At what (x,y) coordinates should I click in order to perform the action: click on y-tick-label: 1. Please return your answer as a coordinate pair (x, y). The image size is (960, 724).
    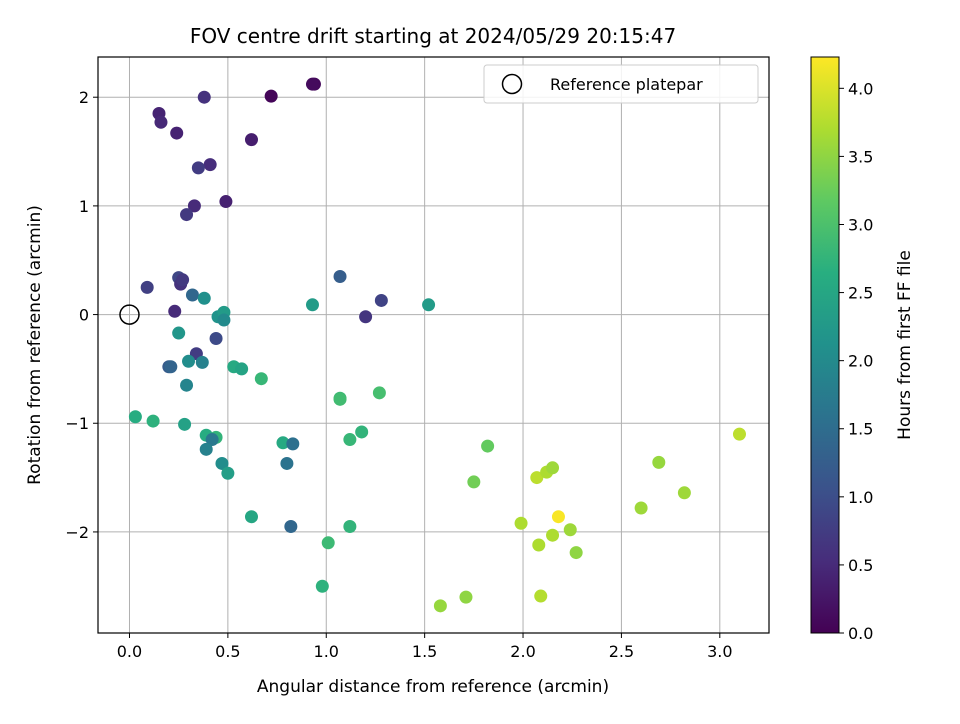
    Looking at the image, I should click on (84, 206).